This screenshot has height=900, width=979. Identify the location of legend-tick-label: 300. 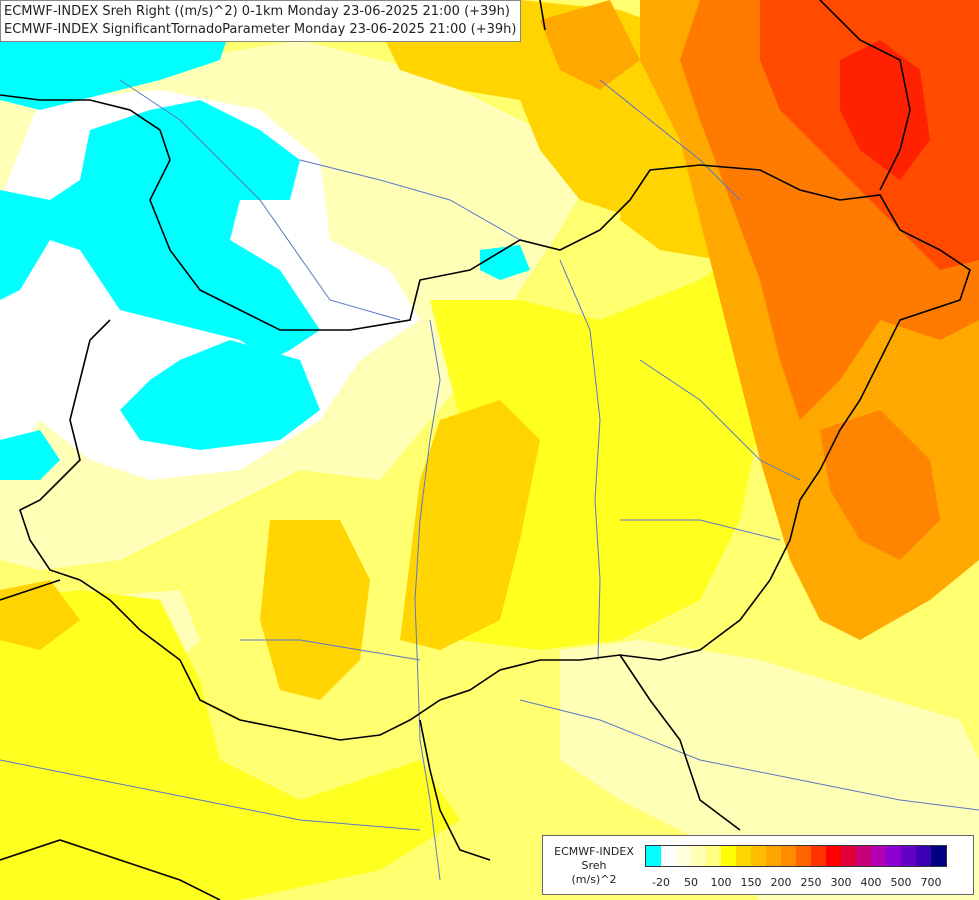
(841, 882).